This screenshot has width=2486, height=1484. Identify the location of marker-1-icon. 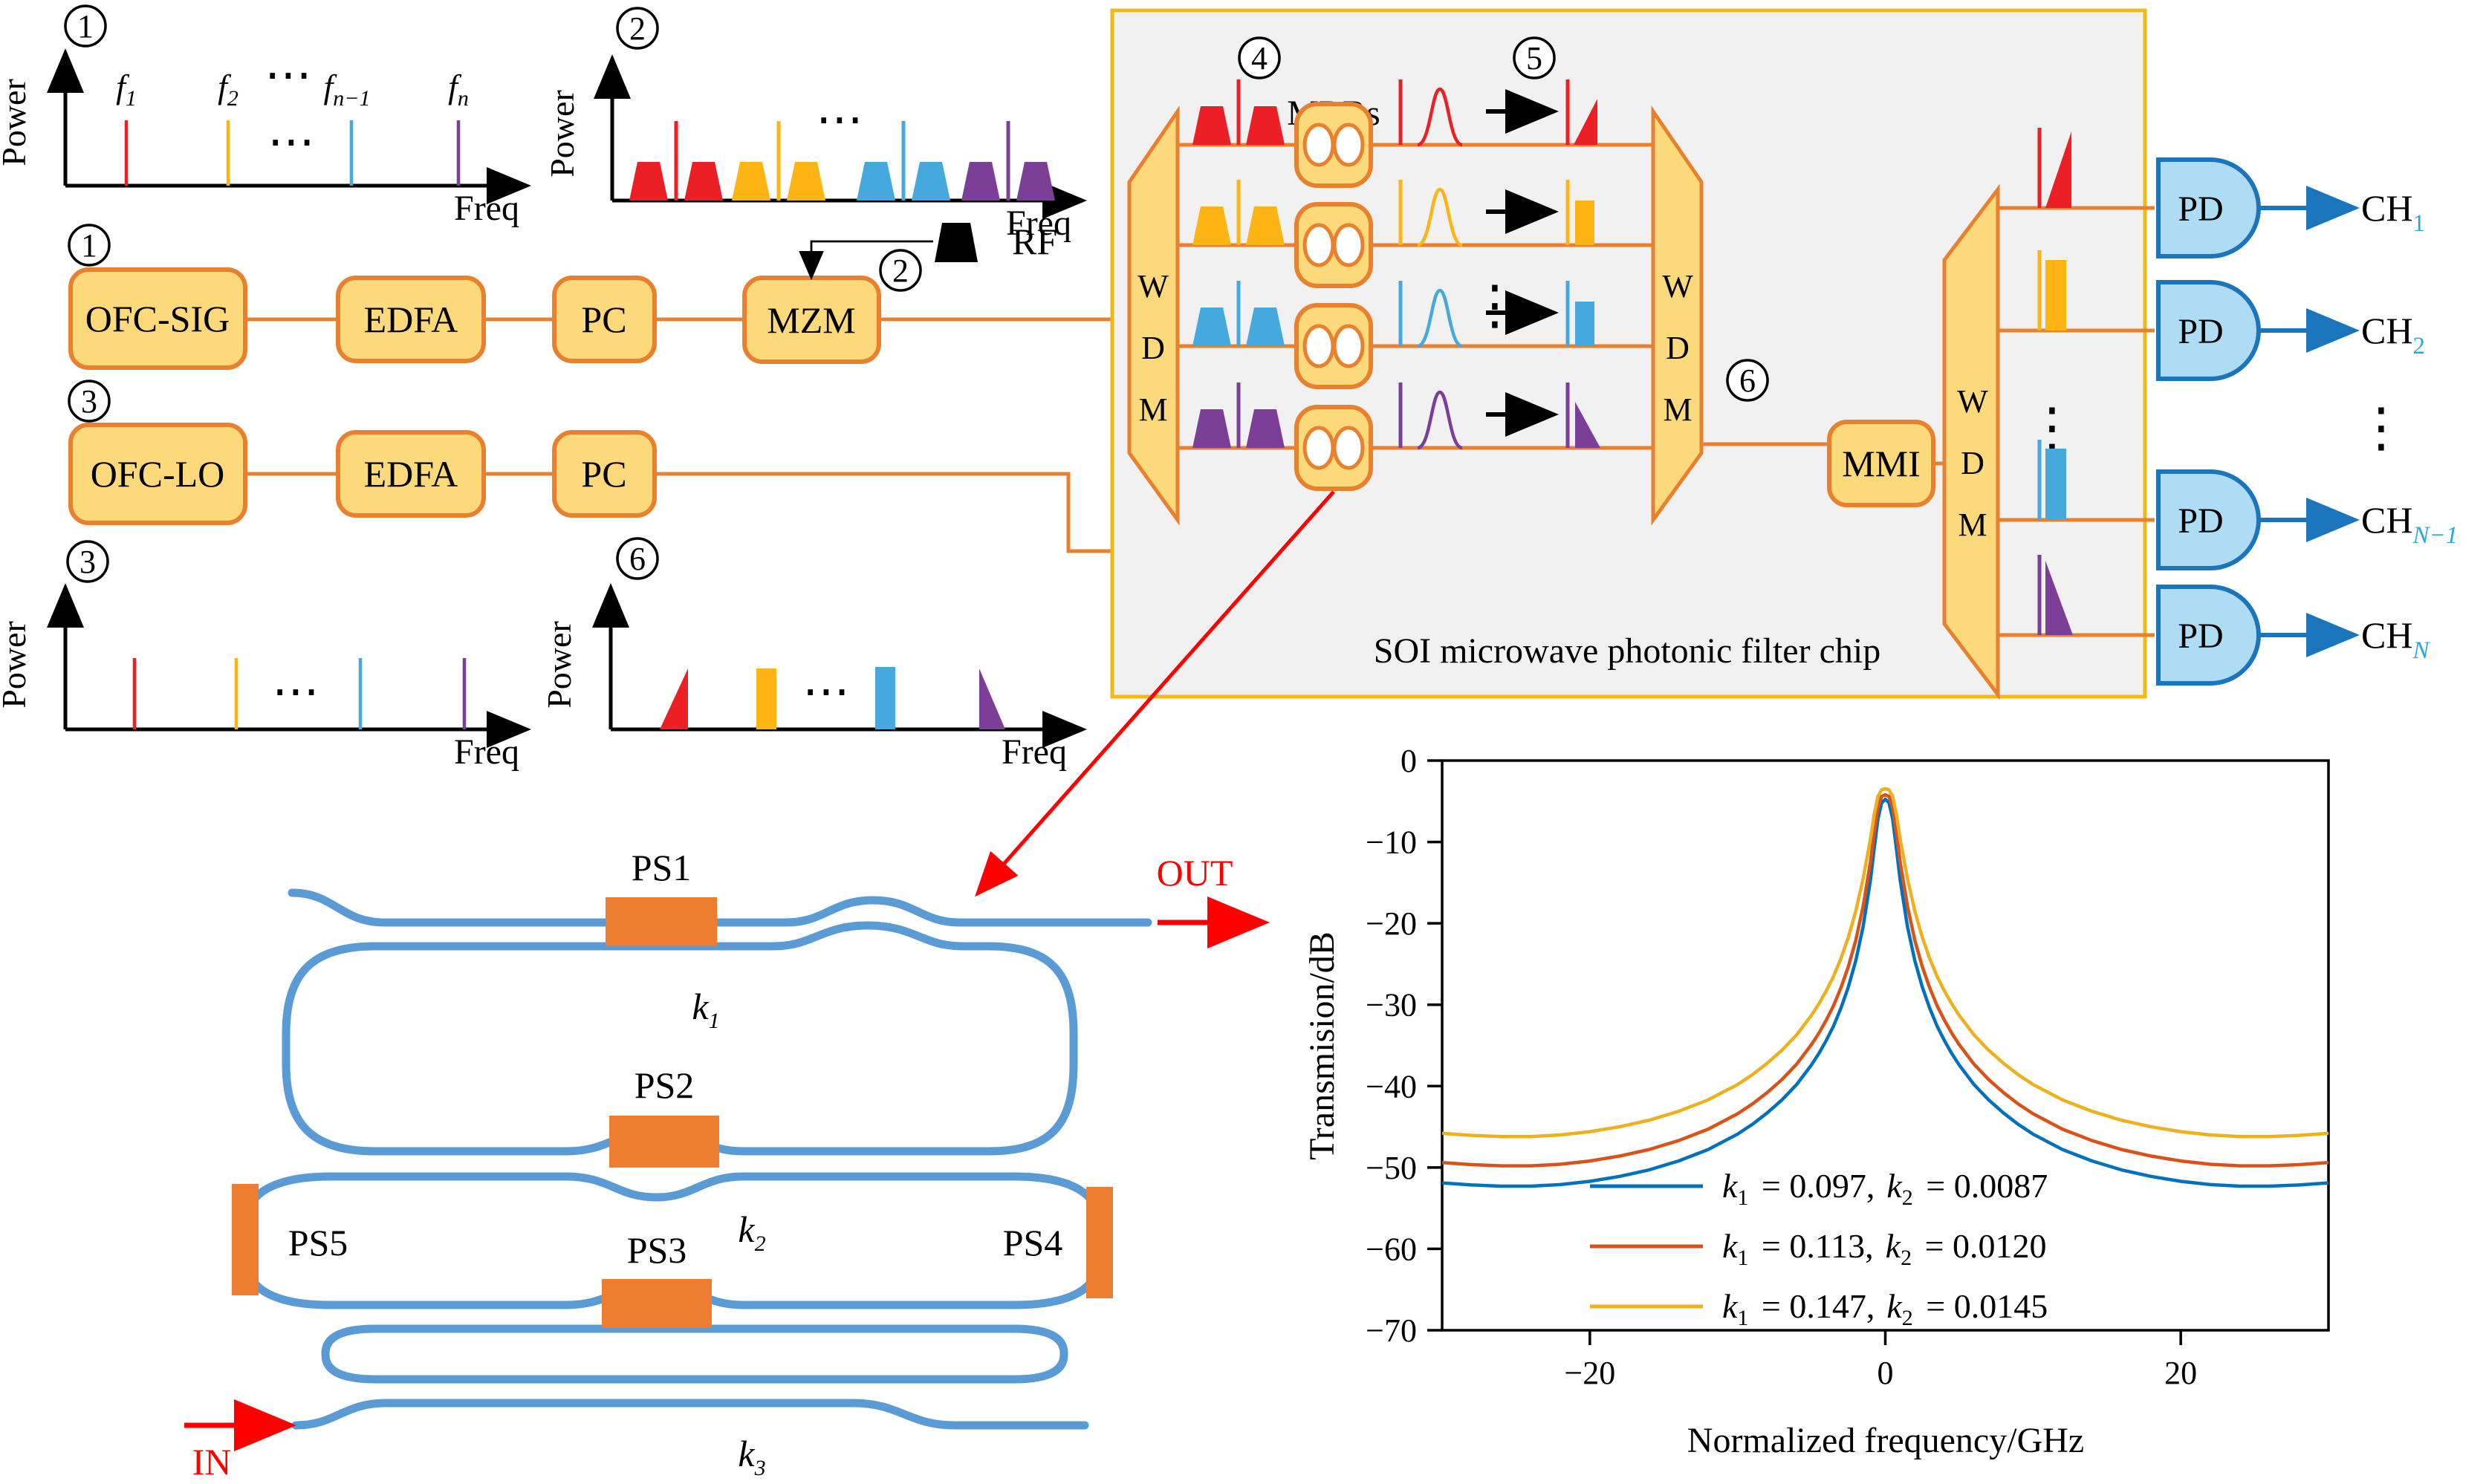
(86, 26).